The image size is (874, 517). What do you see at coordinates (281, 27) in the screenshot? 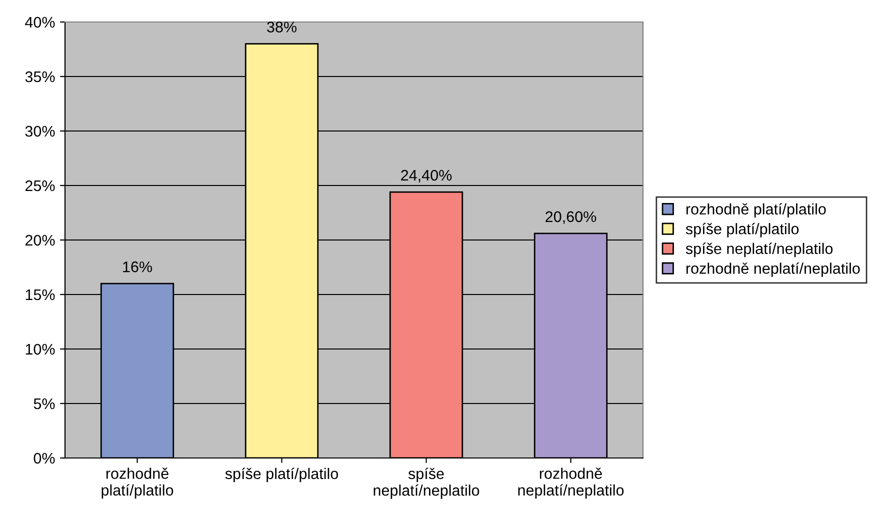
I see `data-label: 38%` at bounding box center [281, 27].